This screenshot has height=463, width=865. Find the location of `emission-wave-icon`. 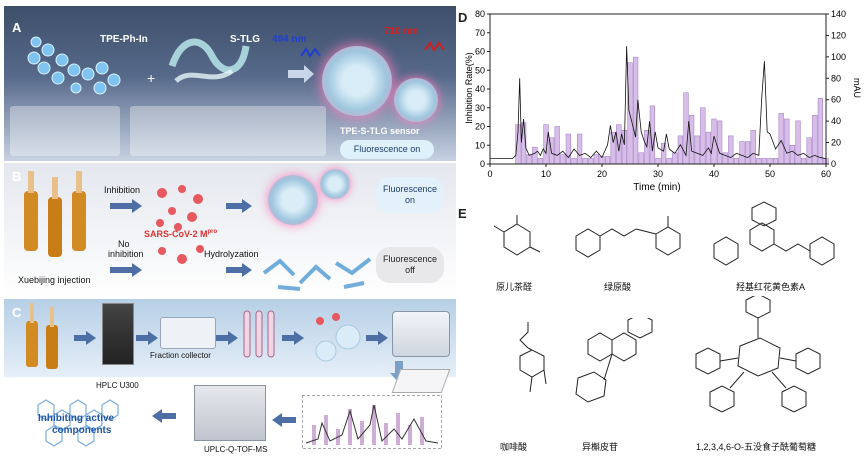

emission-wave-icon is located at coordinates (434, 46).